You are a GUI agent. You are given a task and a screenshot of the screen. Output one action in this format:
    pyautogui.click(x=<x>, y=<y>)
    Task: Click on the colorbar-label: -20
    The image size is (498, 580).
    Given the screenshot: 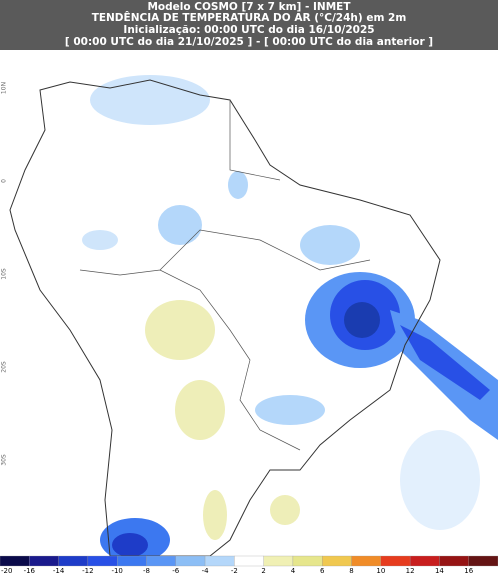 What is the action you would take?
    pyautogui.click(x=6, y=571)
    